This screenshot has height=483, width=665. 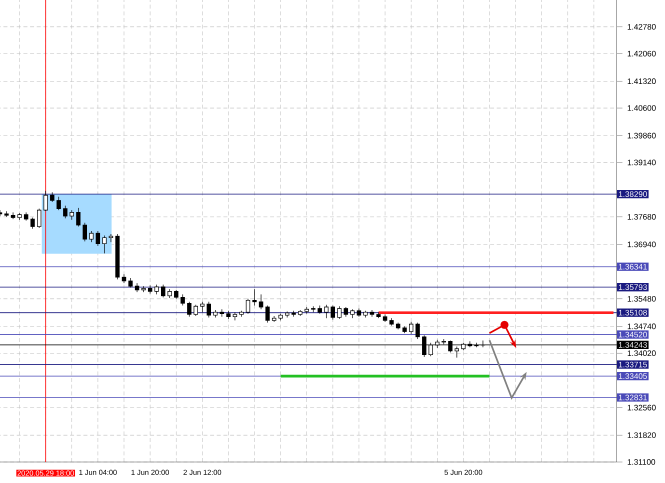 I want to click on ref-line-label: 1.33715, so click(x=632, y=365).